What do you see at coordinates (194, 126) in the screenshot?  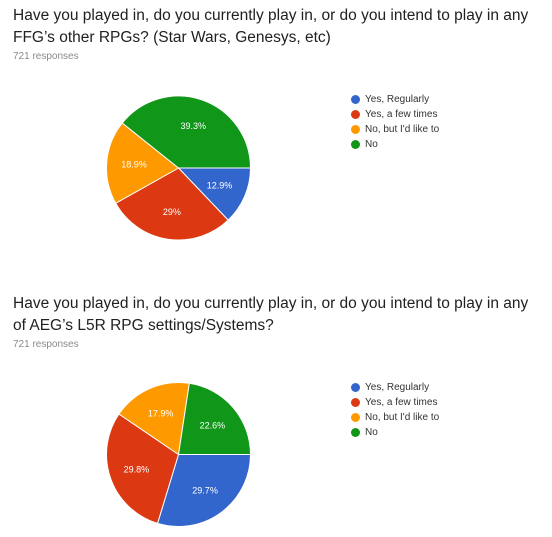 I see `slice-label-4: 39.3%` at bounding box center [194, 126].